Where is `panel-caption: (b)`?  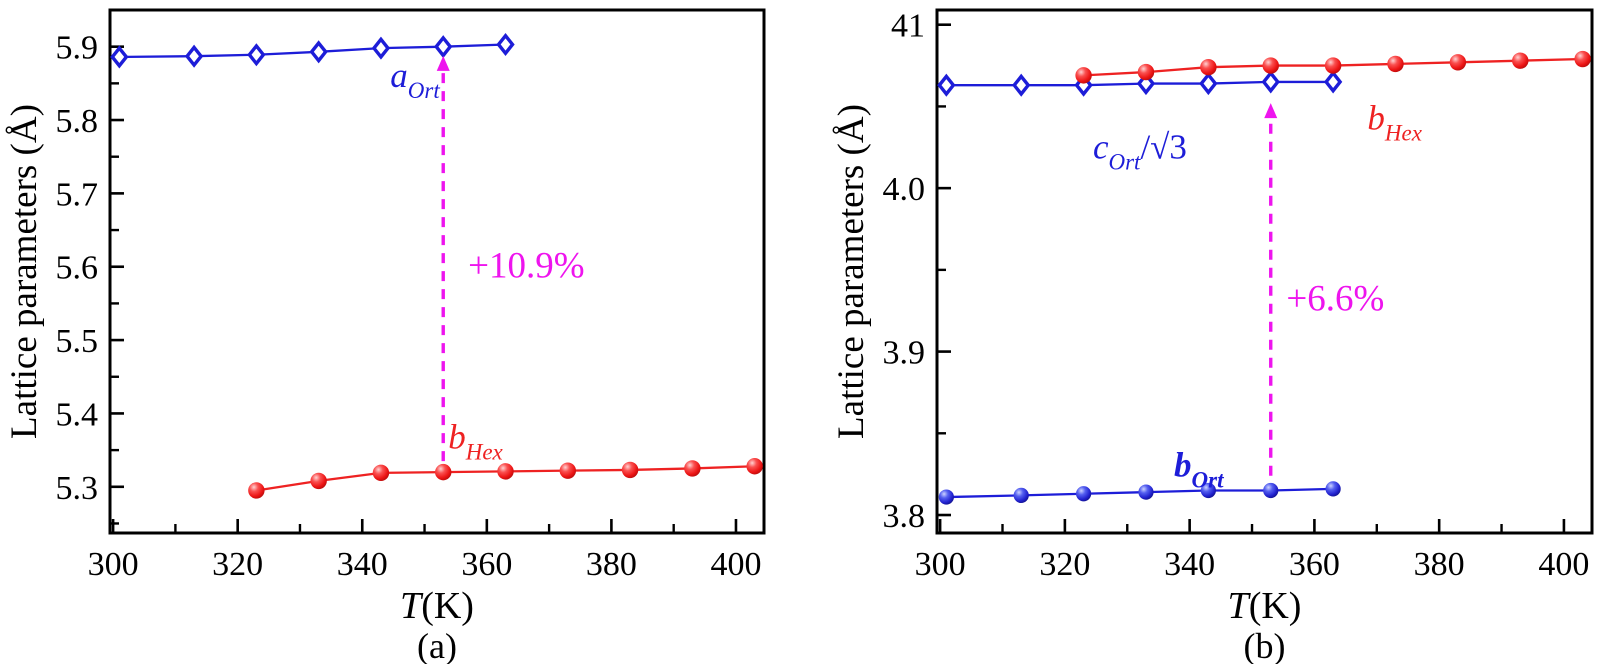
panel-caption: (b) is located at coordinates (1265, 645).